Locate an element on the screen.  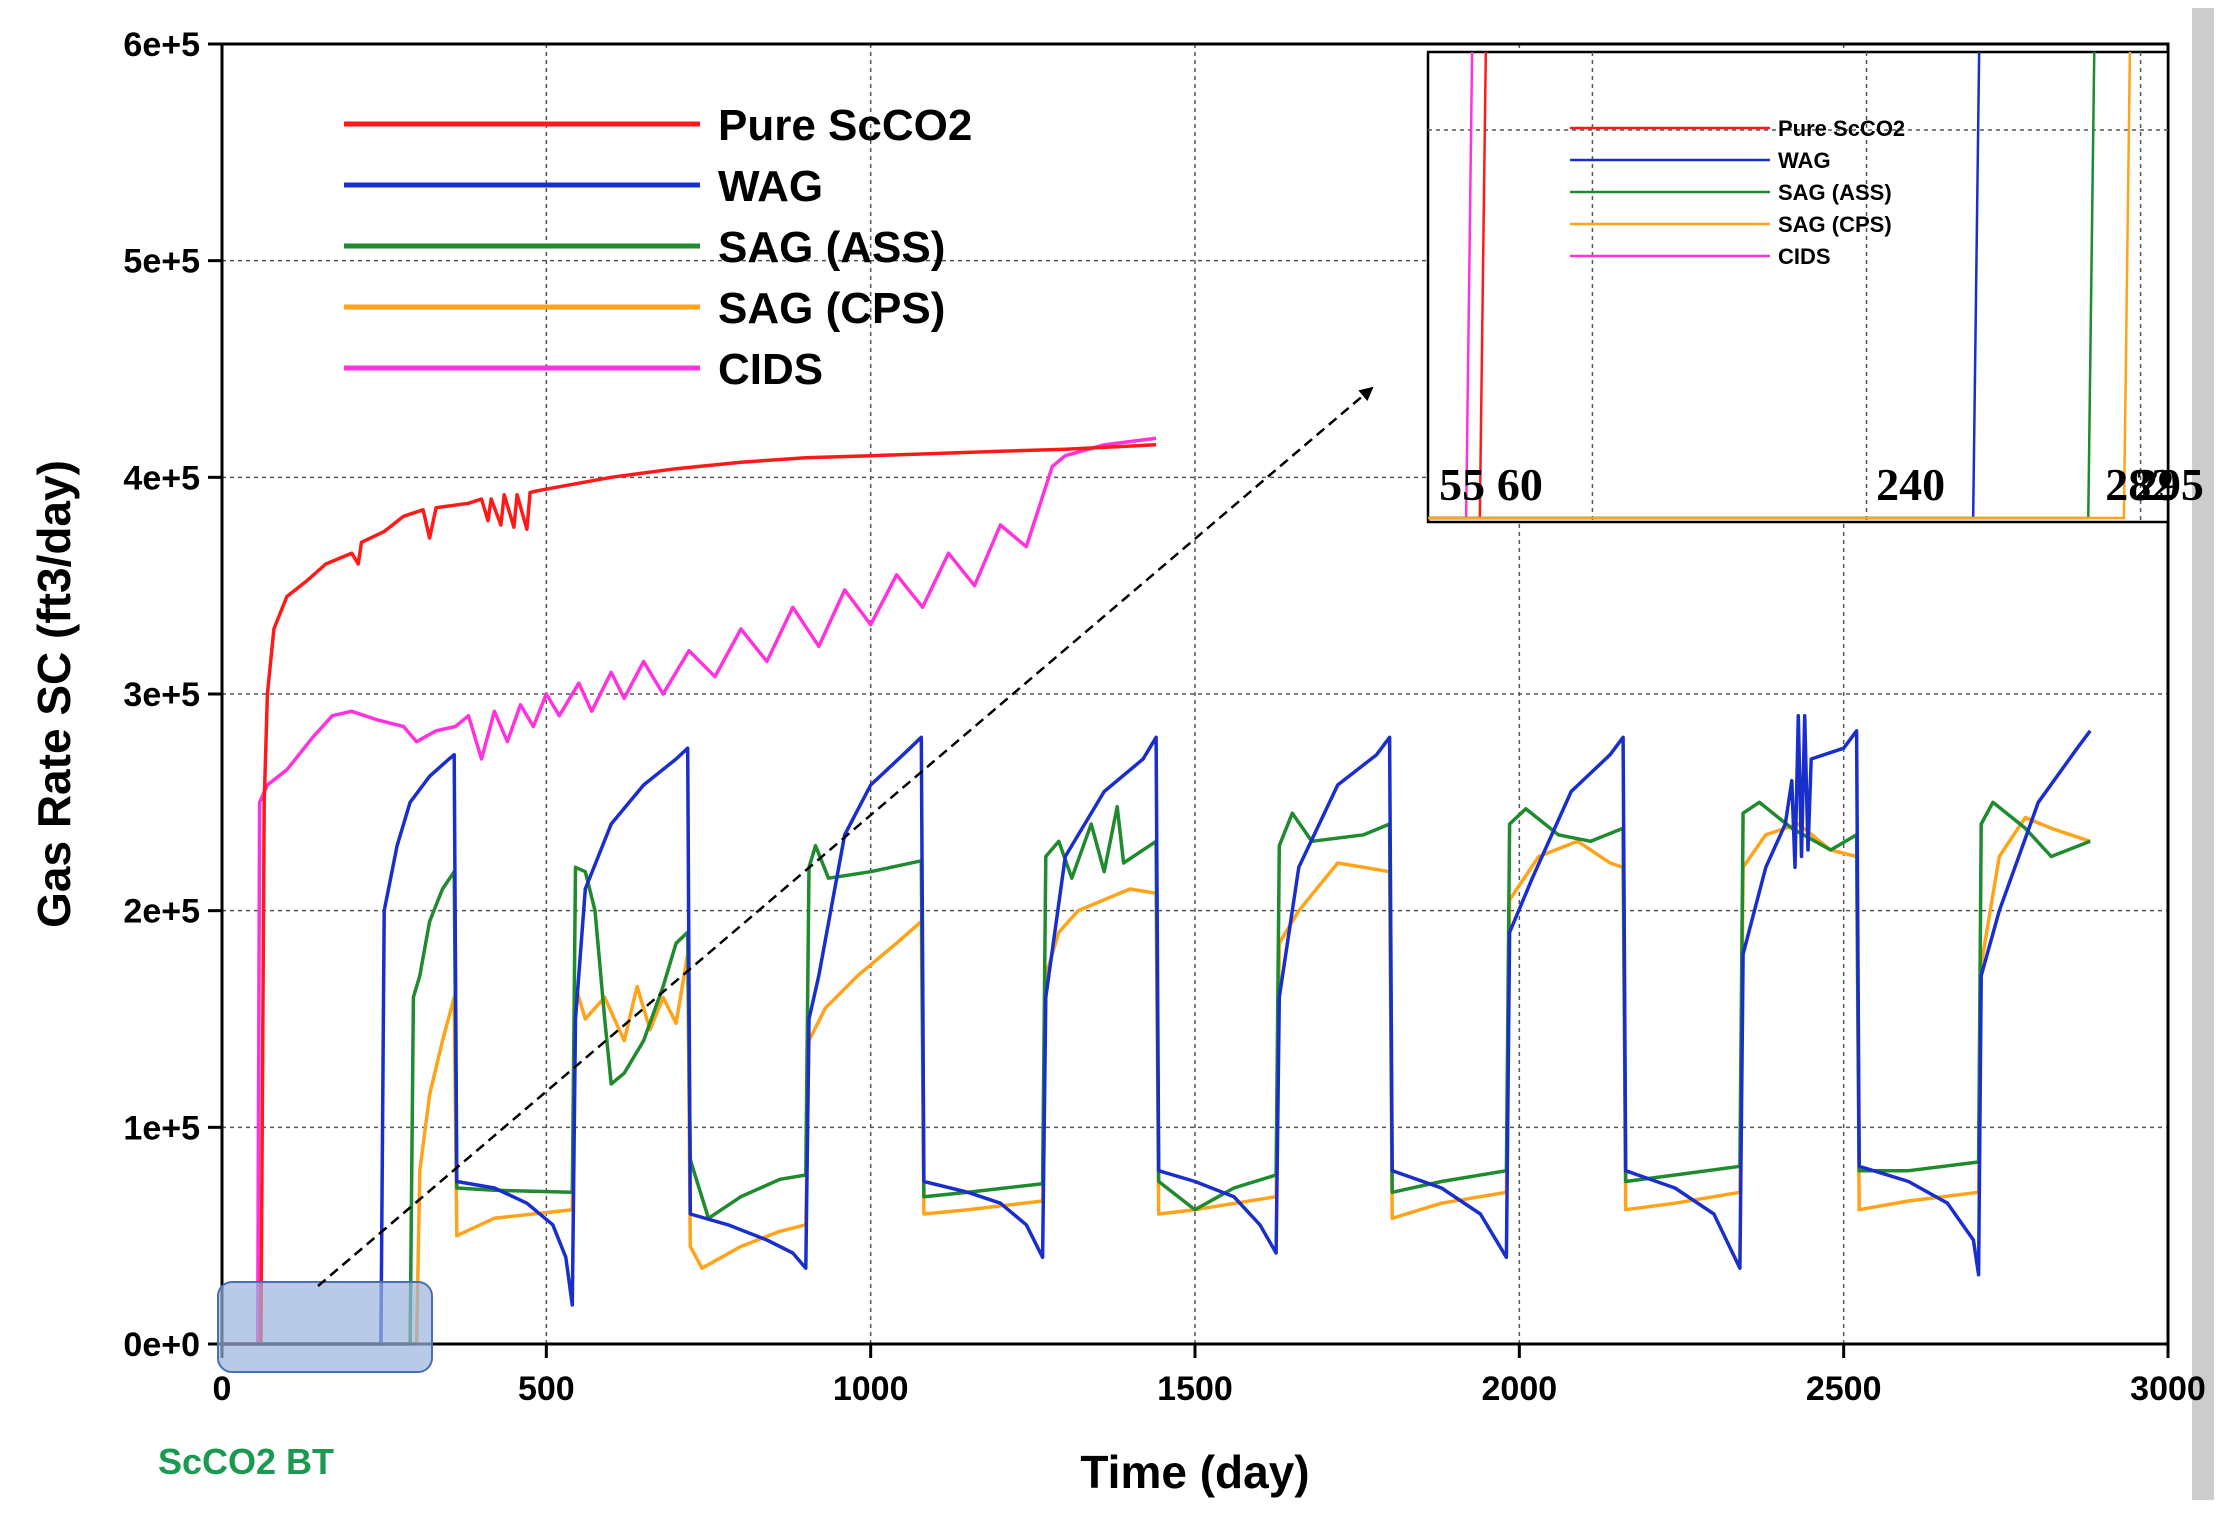
inset-bt-day-240: 240 is located at coordinates (1910, 484).